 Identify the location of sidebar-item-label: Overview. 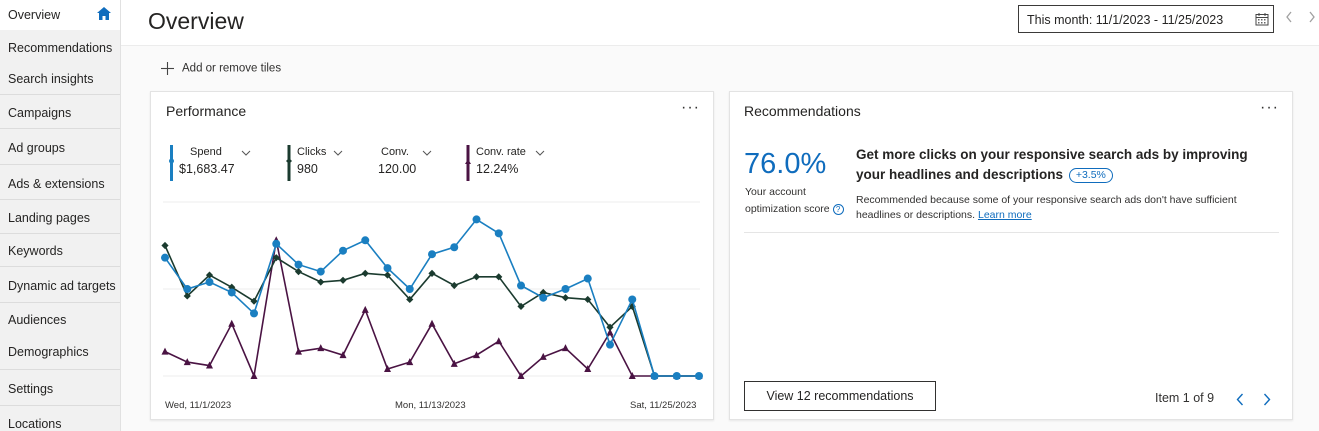
(34, 15).